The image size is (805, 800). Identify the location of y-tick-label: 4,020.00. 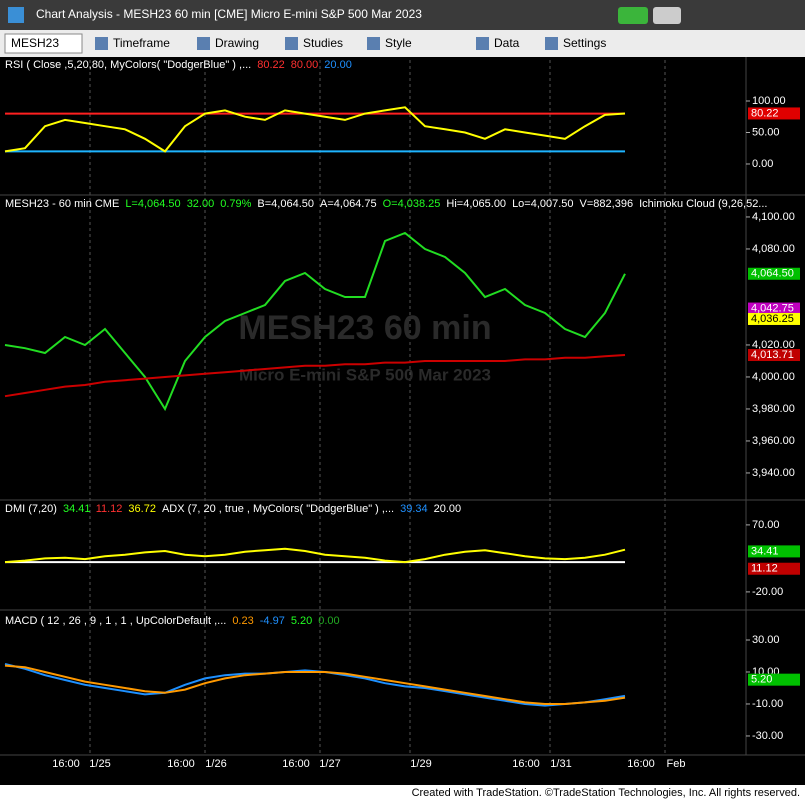
(773, 345).